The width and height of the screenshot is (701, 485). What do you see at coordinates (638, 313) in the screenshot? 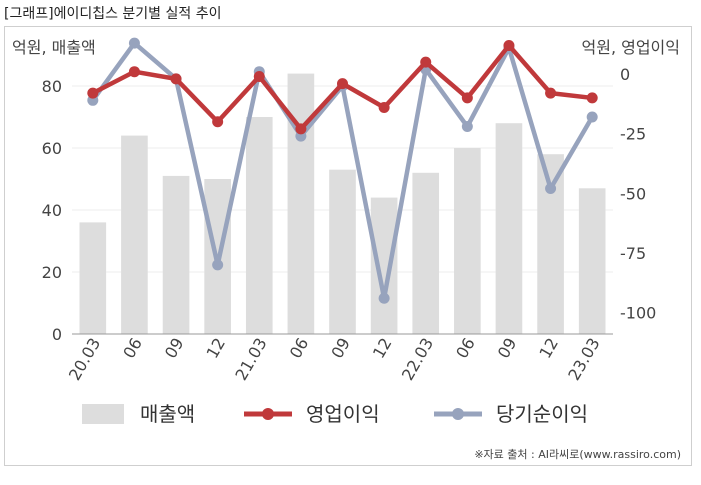
I see `right-tick-label: -100` at bounding box center [638, 313].